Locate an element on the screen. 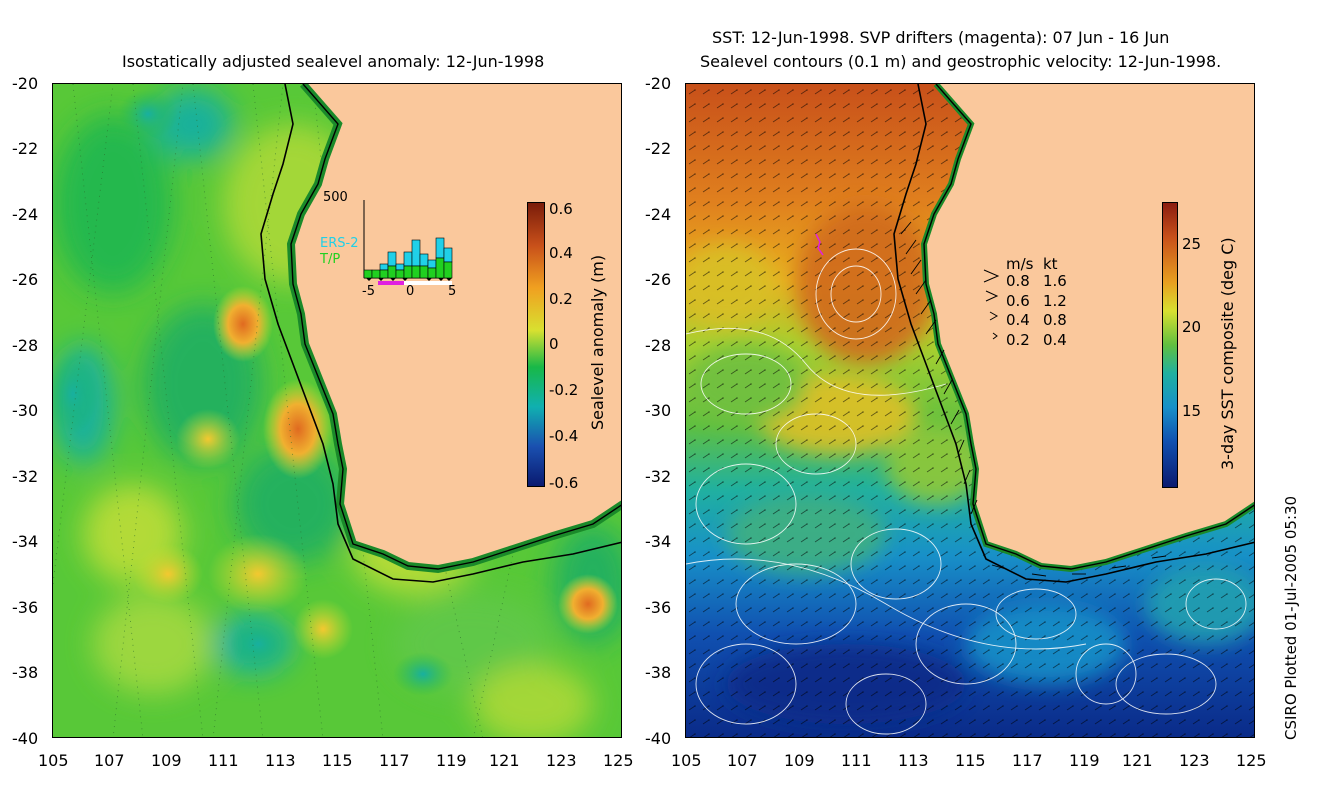 This screenshot has height=810, width=1320. legend-kt: 0.4 is located at coordinates (1055, 340).